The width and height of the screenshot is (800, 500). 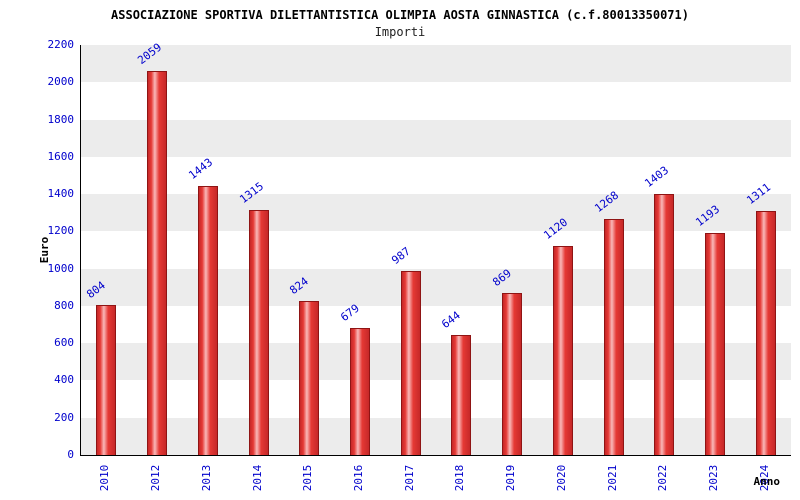 I want to click on y-tick-label: 1200, so click(x=61, y=231).